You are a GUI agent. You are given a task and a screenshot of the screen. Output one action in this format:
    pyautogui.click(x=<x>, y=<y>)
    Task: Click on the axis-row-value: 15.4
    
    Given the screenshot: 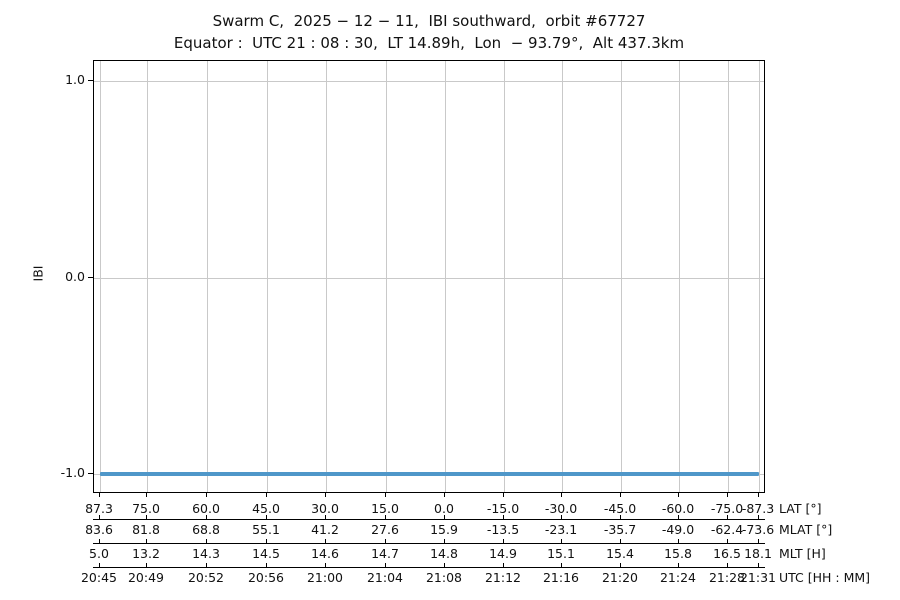 What is the action you would take?
    pyautogui.click(x=620, y=553)
    